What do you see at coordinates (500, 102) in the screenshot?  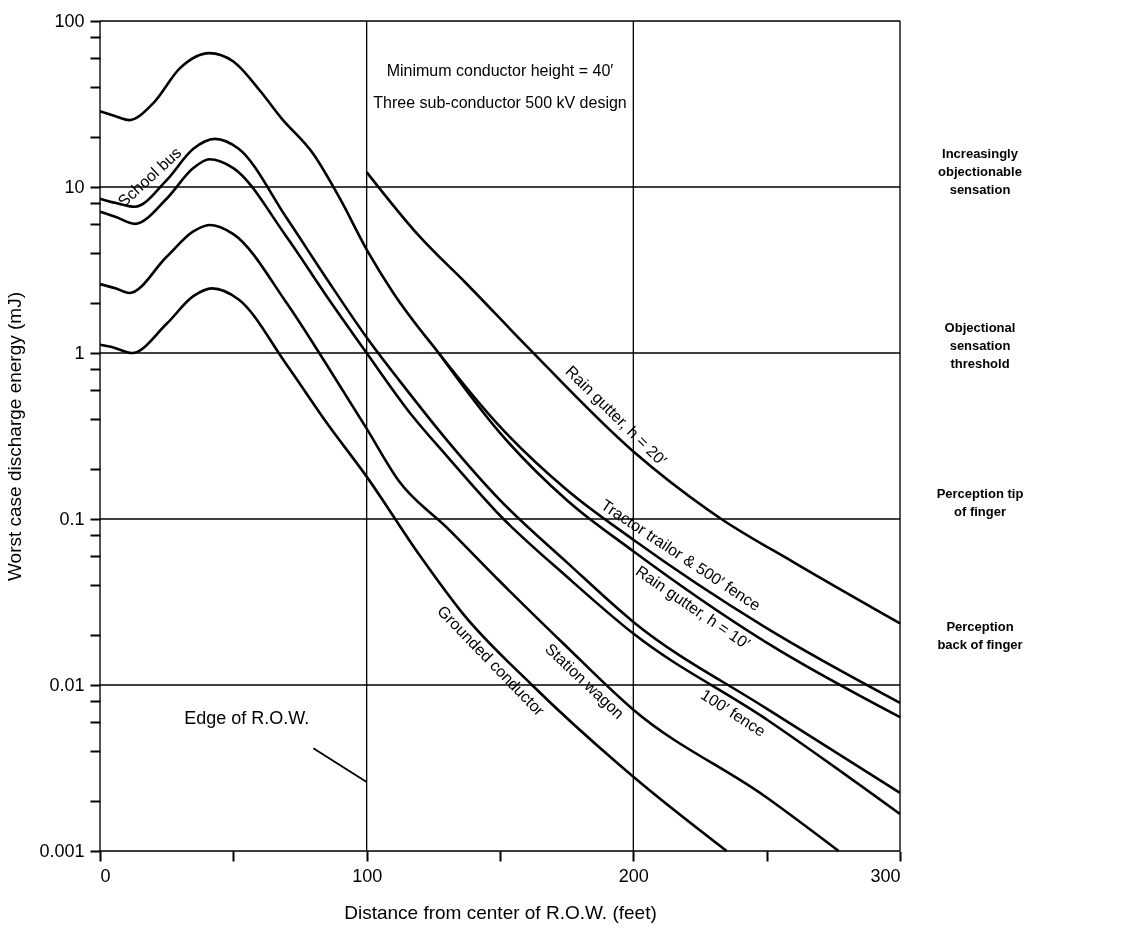 I see `annotation: Three sub-conductor 500 kV design` at bounding box center [500, 102].